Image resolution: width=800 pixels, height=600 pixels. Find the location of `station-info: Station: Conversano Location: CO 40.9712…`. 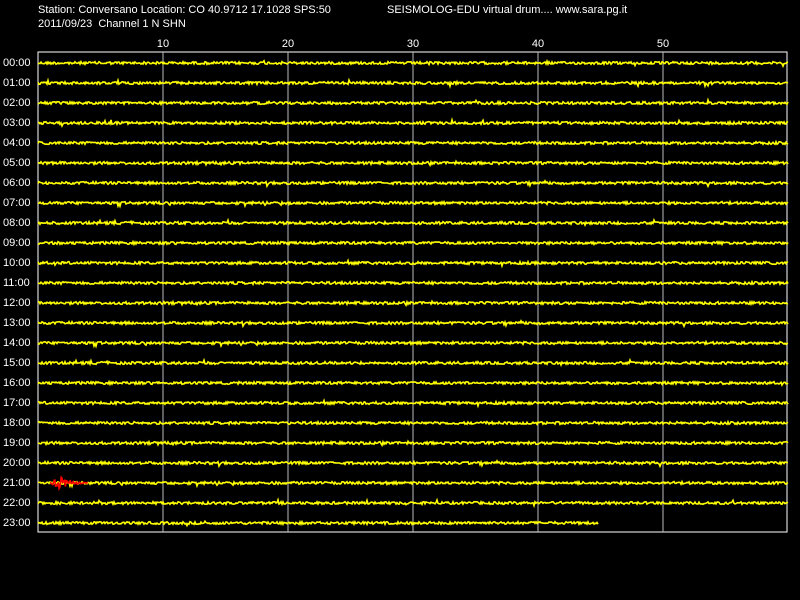

station-info: Station: Conversano Location: CO 40.9712… is located at coordinates (184, 10).